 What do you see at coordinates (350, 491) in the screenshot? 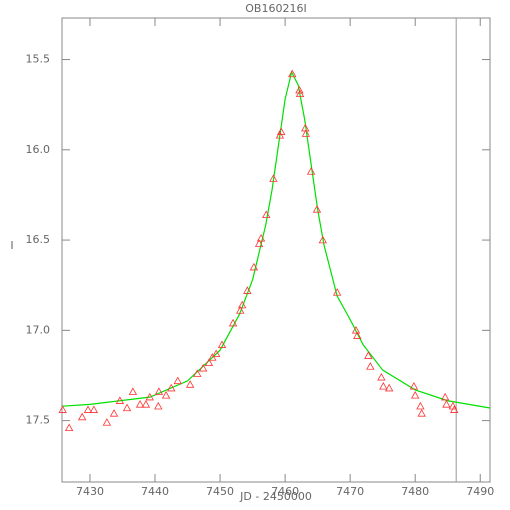
I see `x-tick-label: 7470` at bounding box center [350, 491].